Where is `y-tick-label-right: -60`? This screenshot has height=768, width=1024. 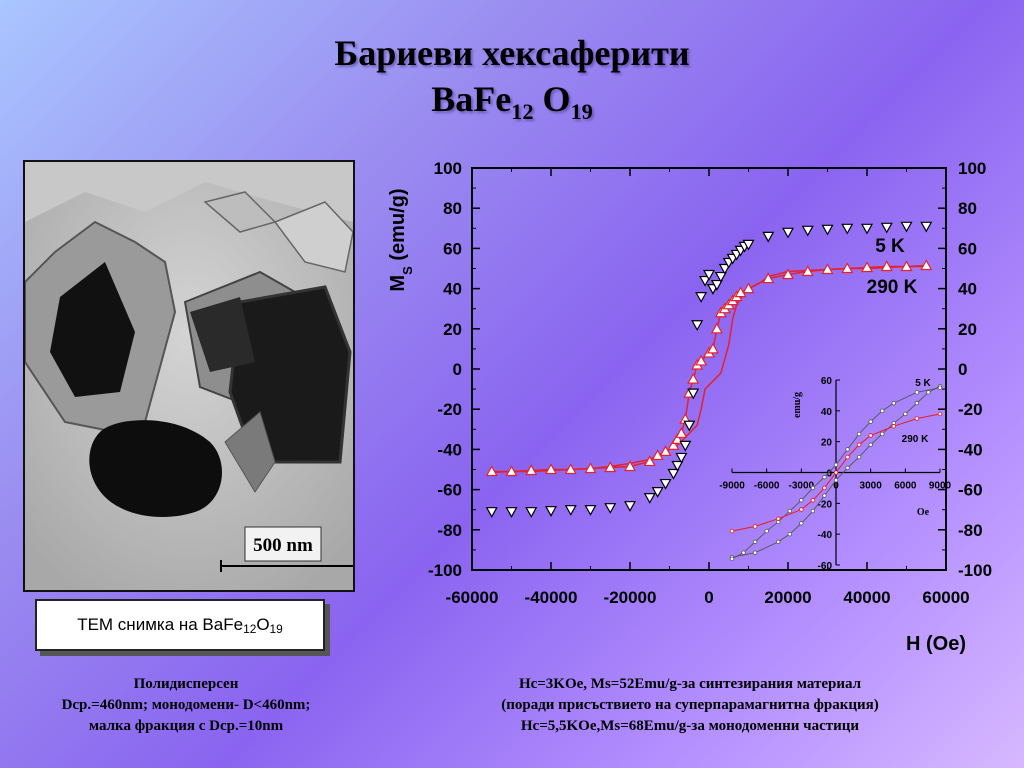
y-tick-label-right: -60 is located at coordinates (970, 490).